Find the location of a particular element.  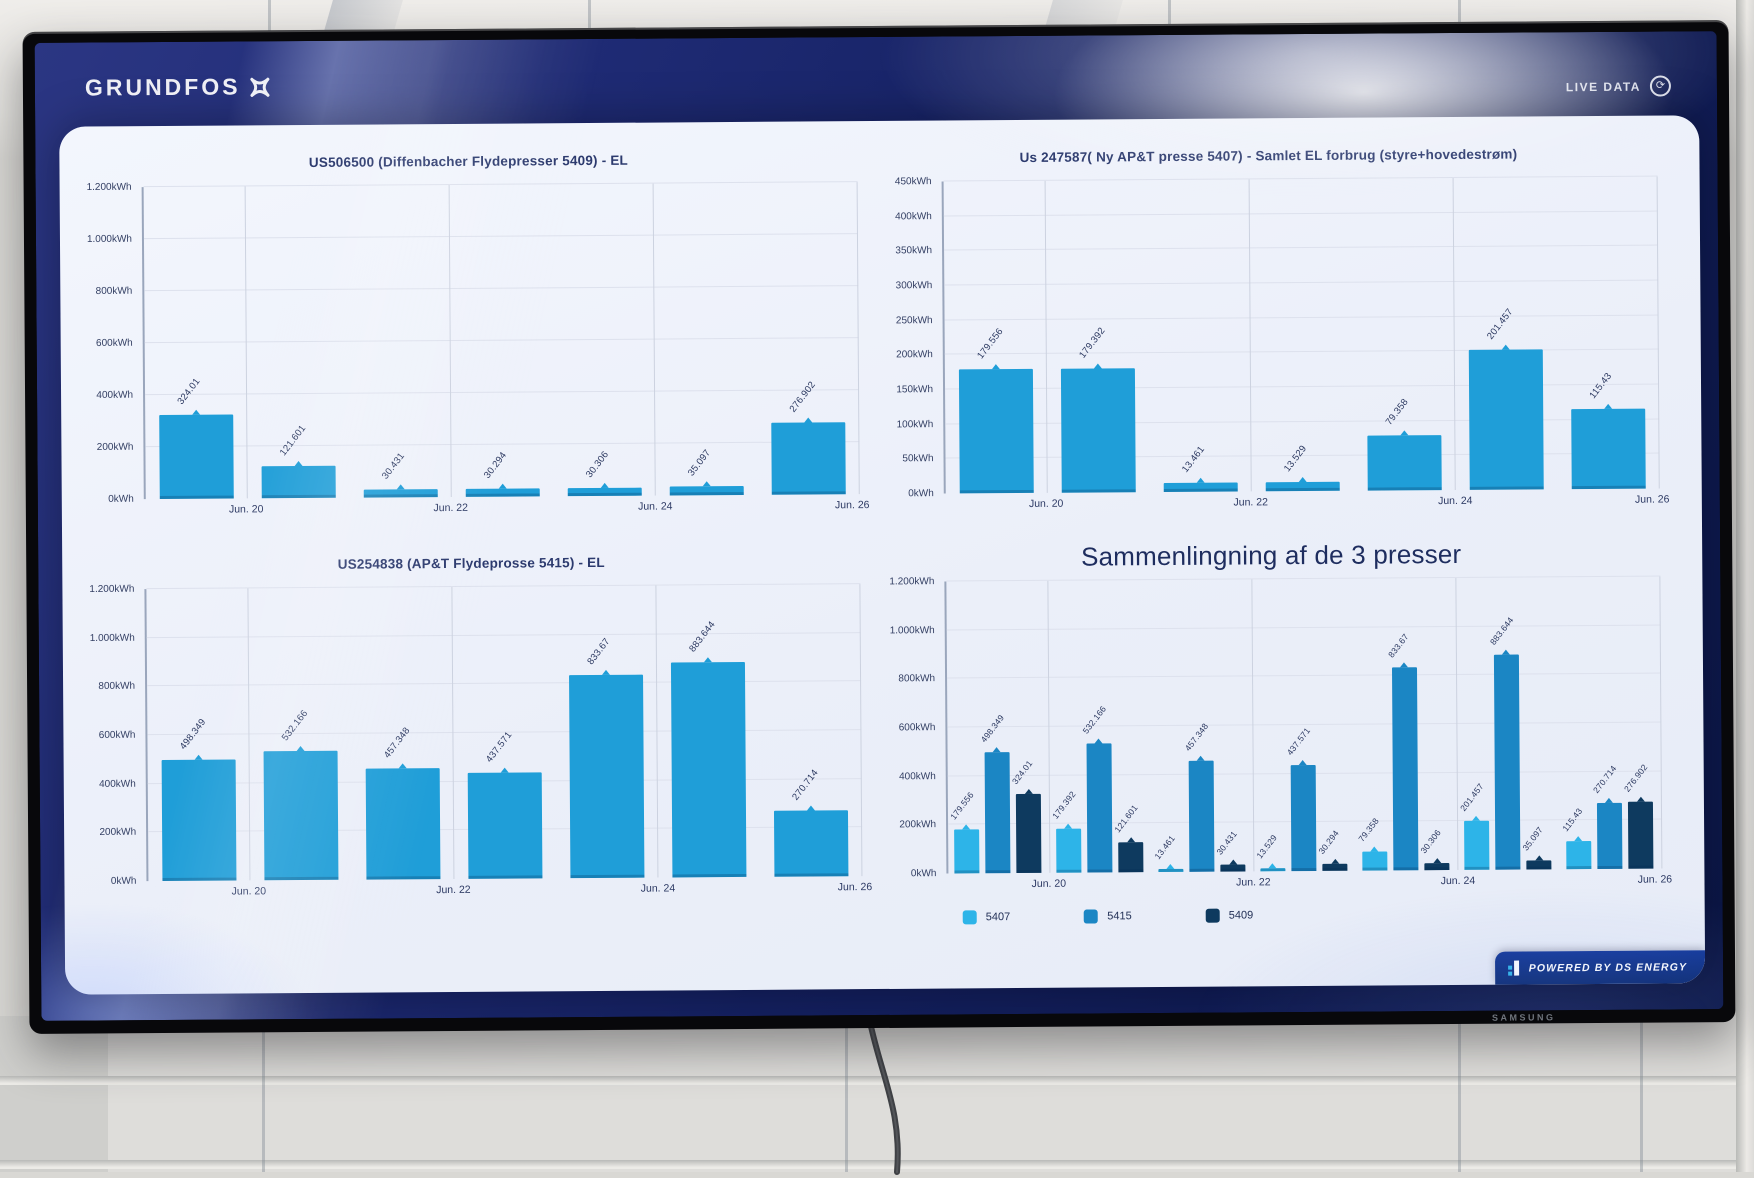

grundfos-wordmark: GRUNDFOS is located at coordinates (162, 87).